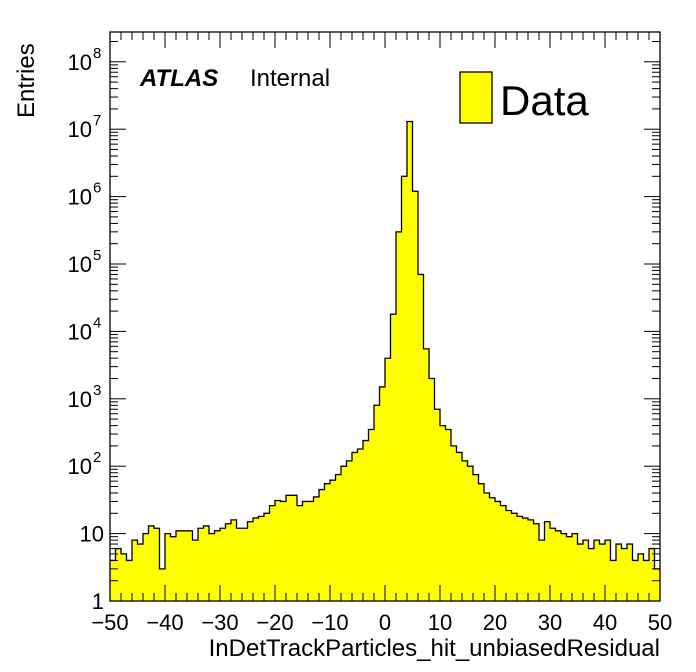 The image size is (696, 672). What do you see at coordinates (605, 622) in the screenshot?
I see `x-tick-label: 40` at bounding box center [605, 622].